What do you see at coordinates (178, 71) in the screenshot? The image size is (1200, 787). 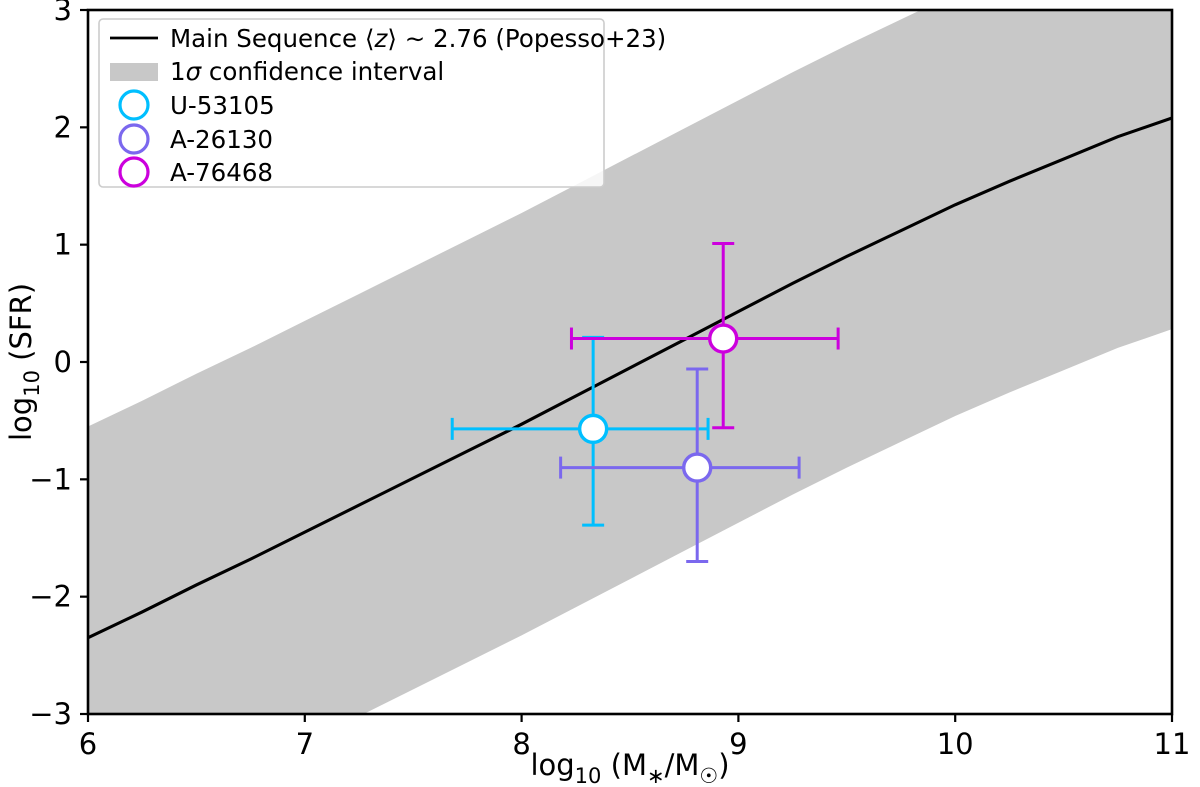 I see `legend-ci-num: 1` at bounding box center [178, 71].